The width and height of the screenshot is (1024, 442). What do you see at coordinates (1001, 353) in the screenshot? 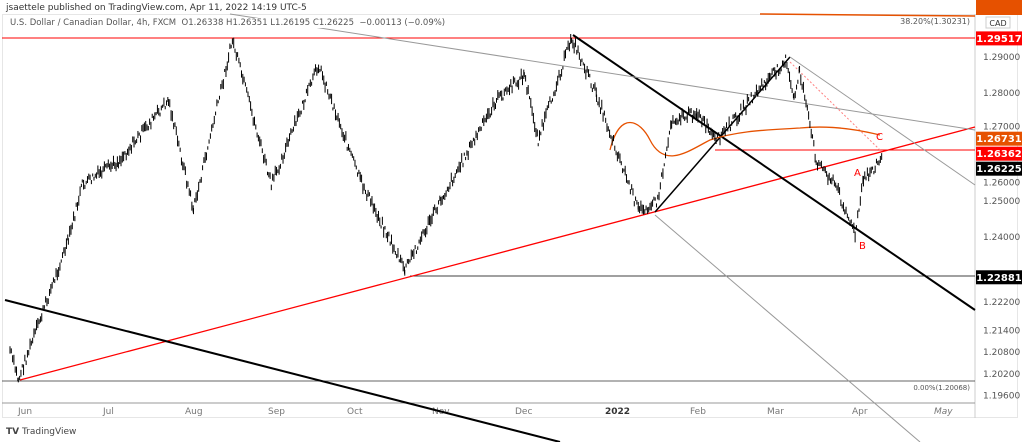
I see `y-tick-label: 1.20800` at bounding box center [1001, 353].